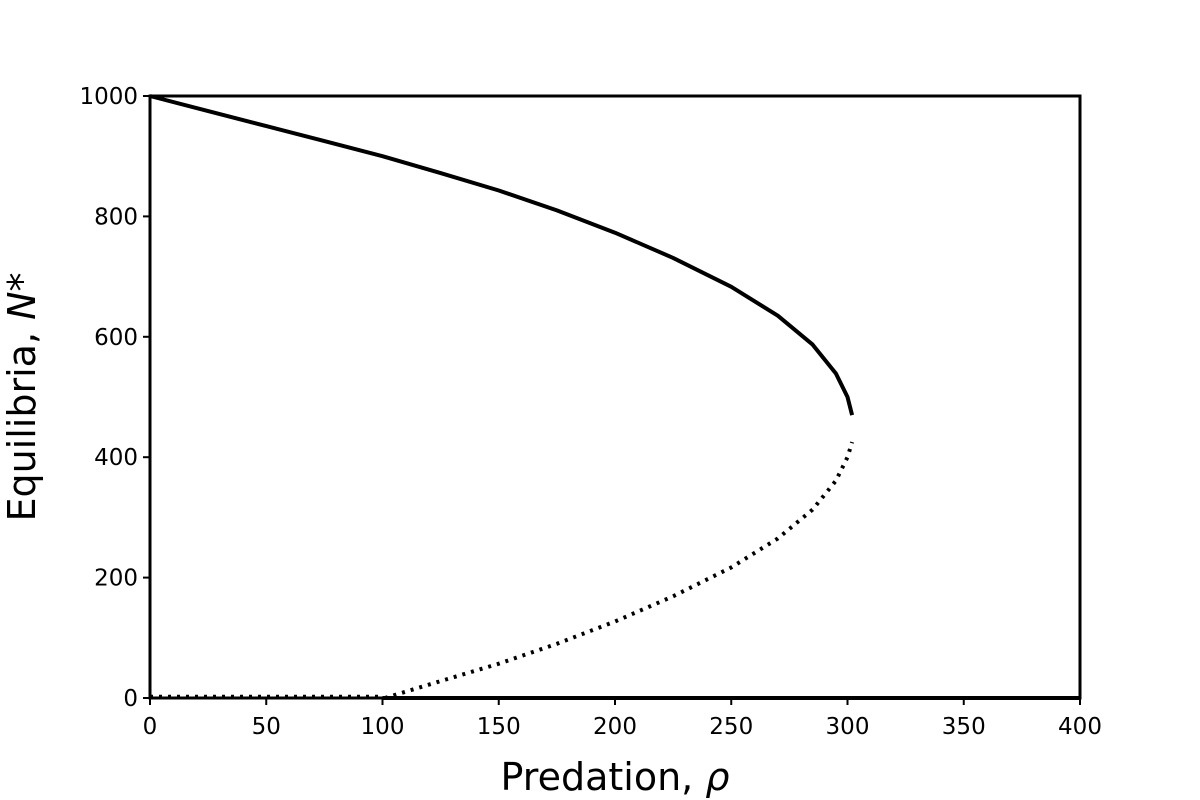 This screenshot has height=800, width=1200. What do you see at coordinates (22, 305) in the screenshot?
I see `y-axis-symbol: N` at bounding box center [22, 305].